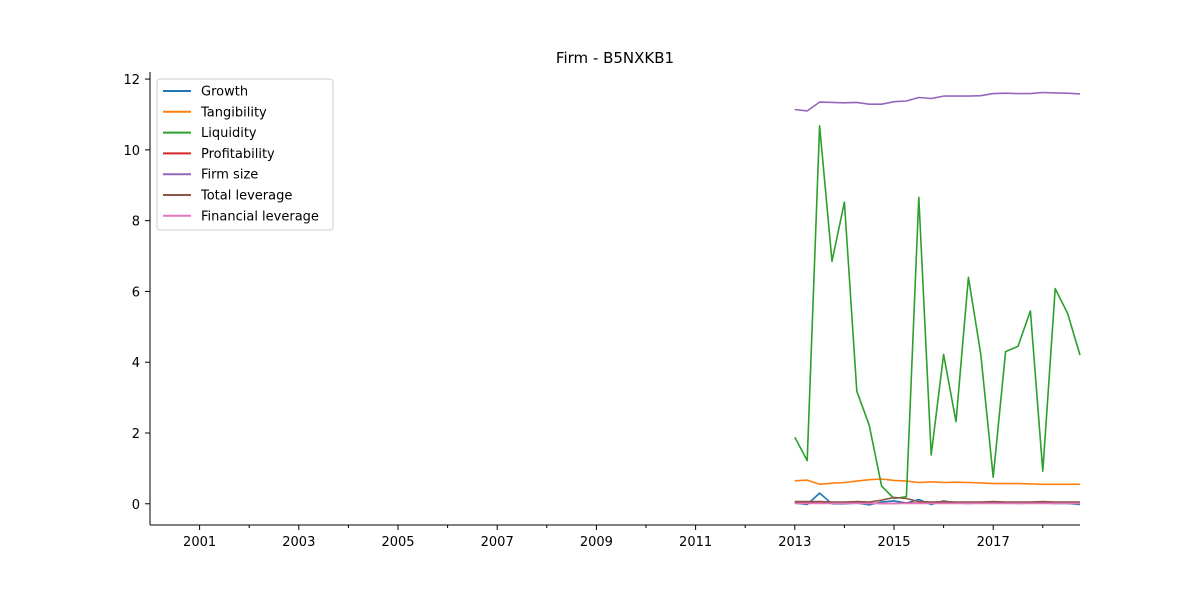 Image resolution: width=1200 pixels, height=600 pixels. What do you see at coordinates (229, 175) in the screenshot?
I see `legend-label: Firm size` at bounding box center [229, 175].